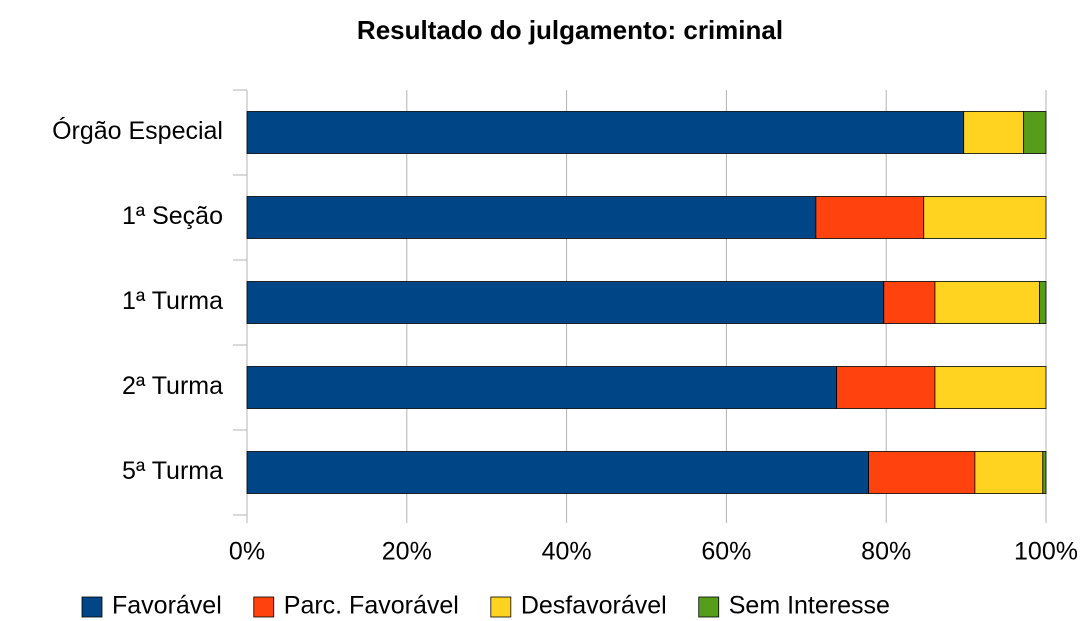 The height and width of the screenshot is (621, 1091). I want to click on y-tick-label: 1ª Turma, so click(172, 301).